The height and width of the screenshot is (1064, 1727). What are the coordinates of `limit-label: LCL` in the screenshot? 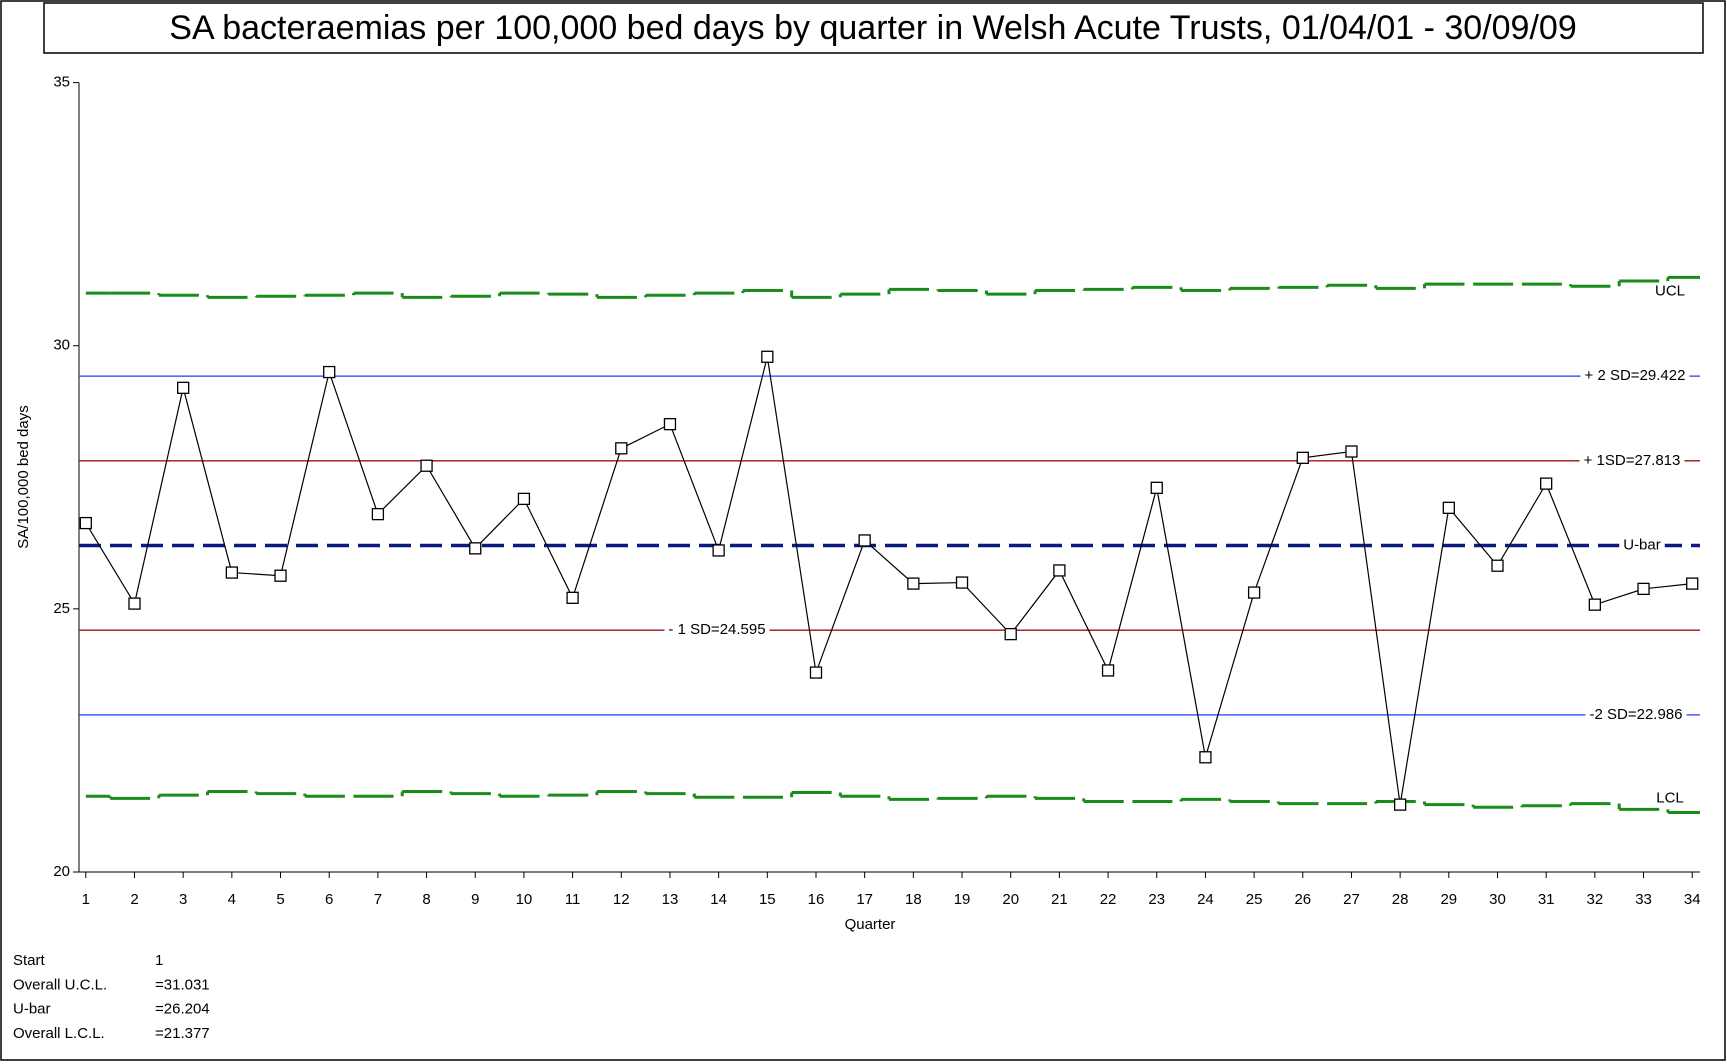 It's located at (1670, 798).